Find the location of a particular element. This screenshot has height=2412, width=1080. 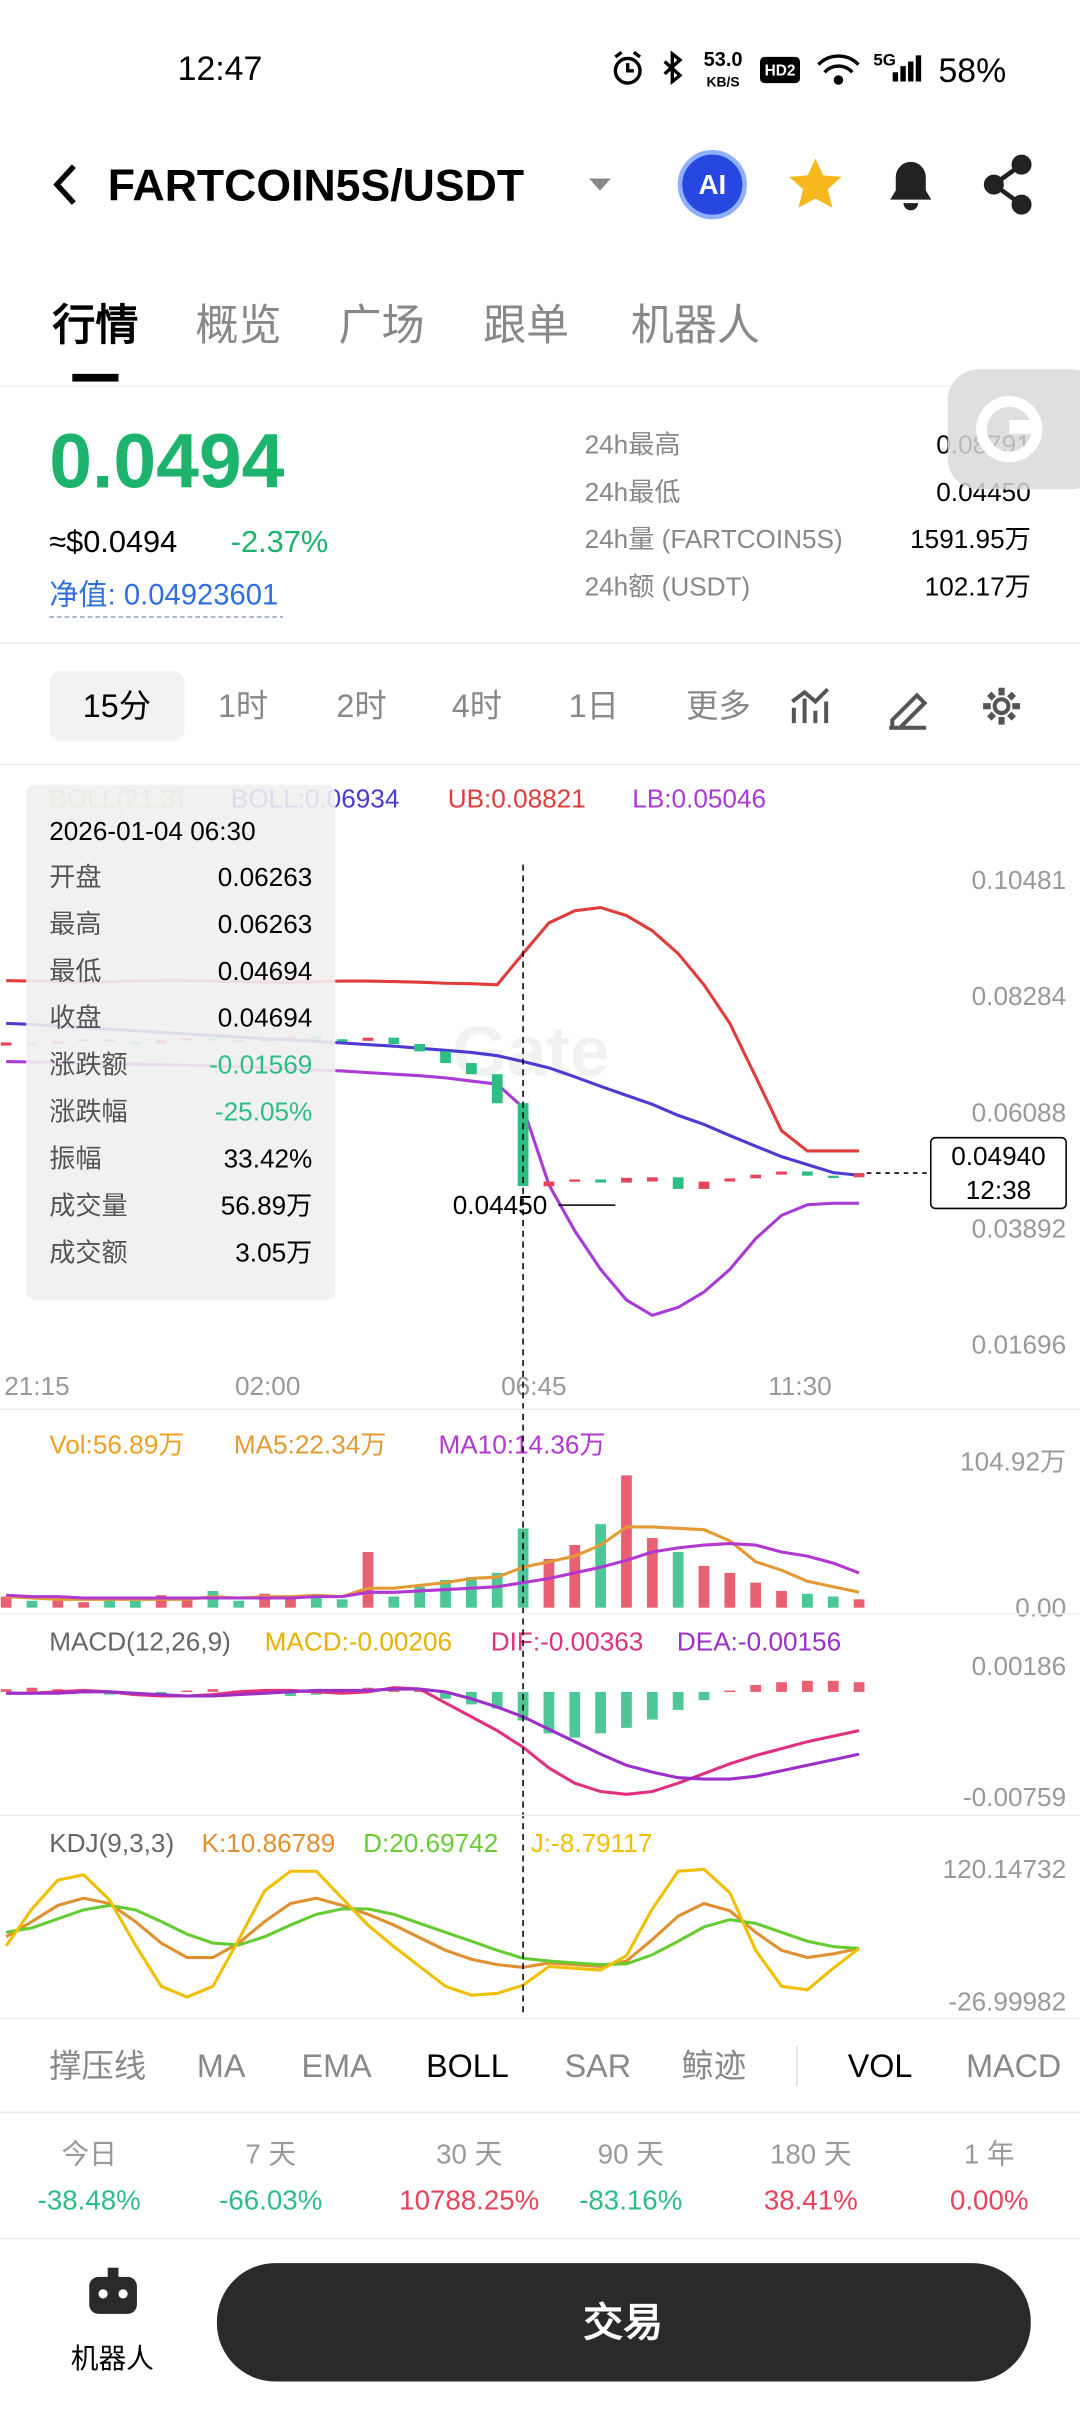

indicator-tab: MACD is located at coordinates (1013, 2066).